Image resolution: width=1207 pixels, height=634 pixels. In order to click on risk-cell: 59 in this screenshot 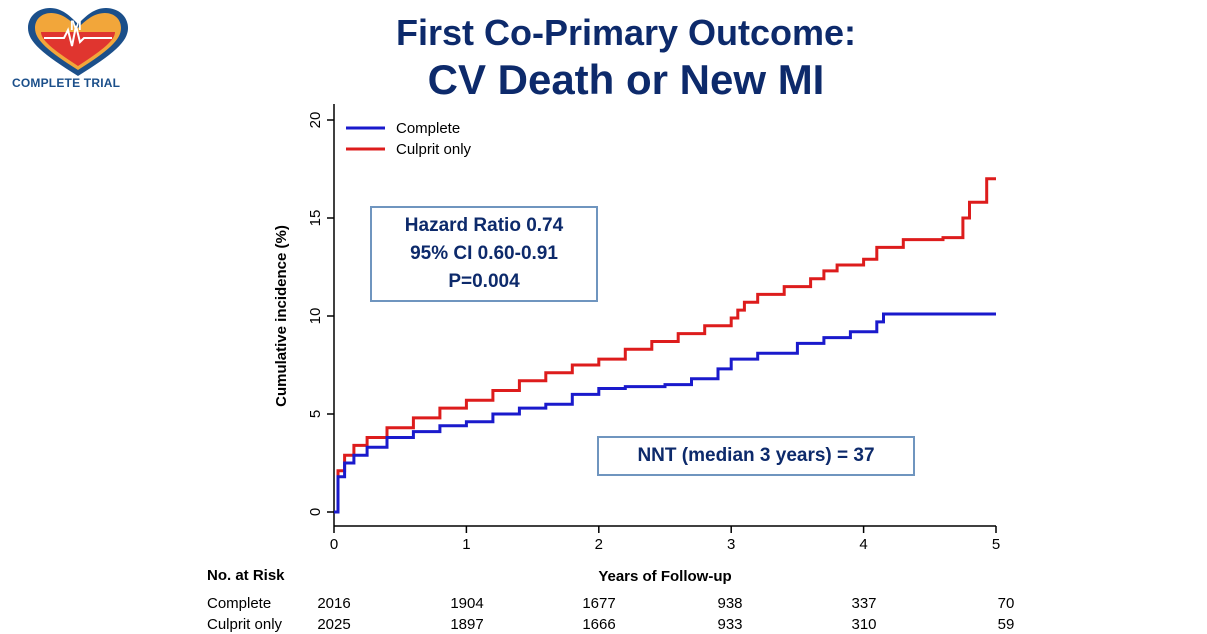, I will do `click(1006, 624)`.